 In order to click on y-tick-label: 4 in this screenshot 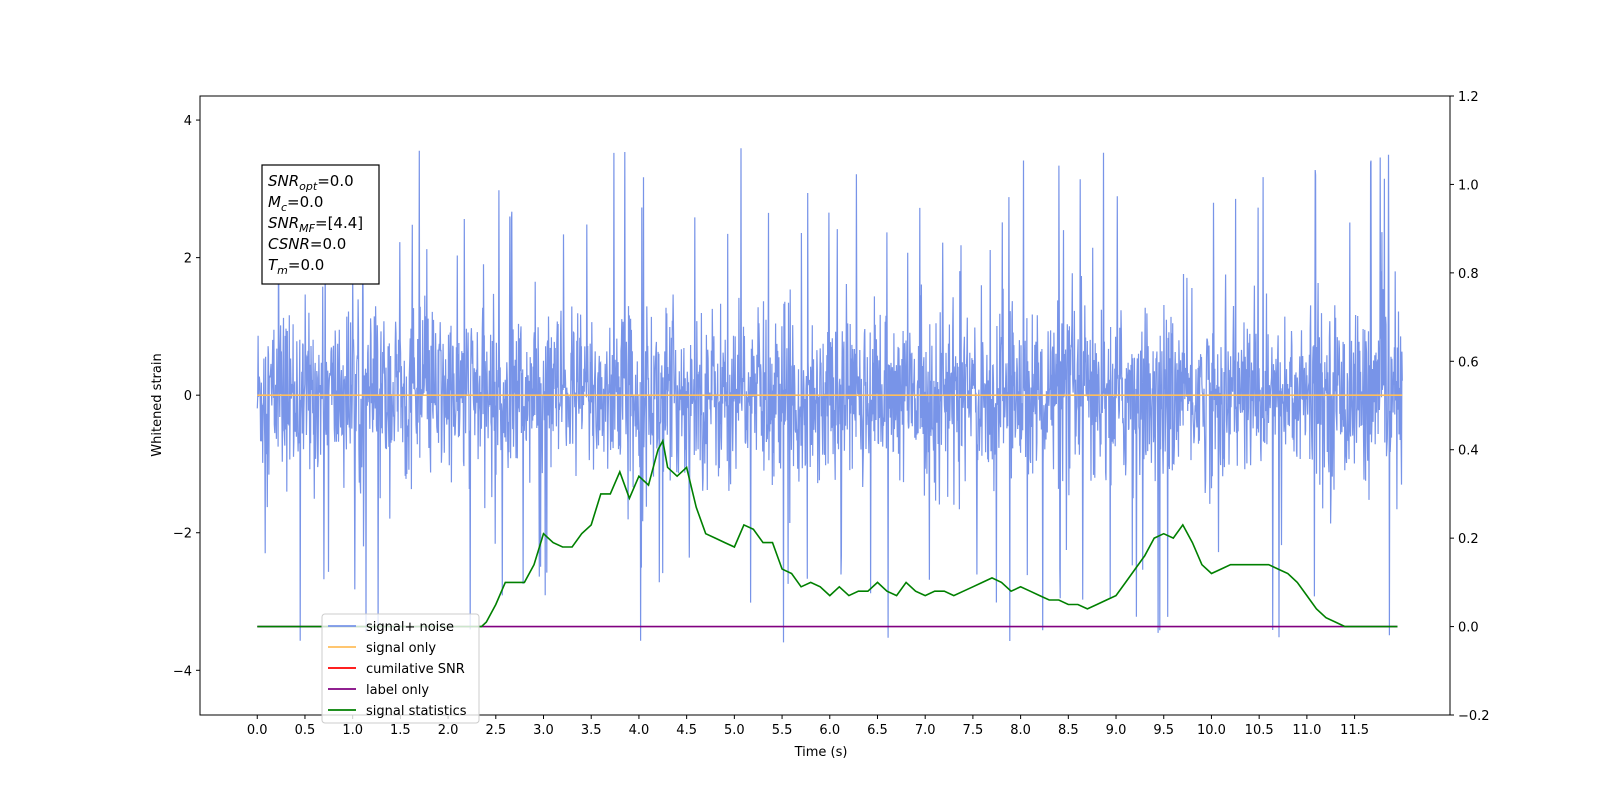, I will do `click(188, 121)`.